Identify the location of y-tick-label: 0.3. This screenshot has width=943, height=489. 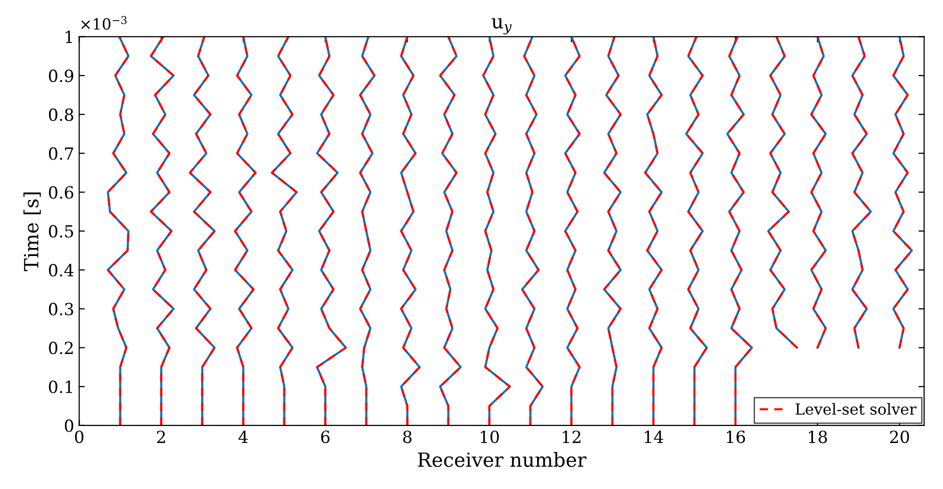
(61, 309).